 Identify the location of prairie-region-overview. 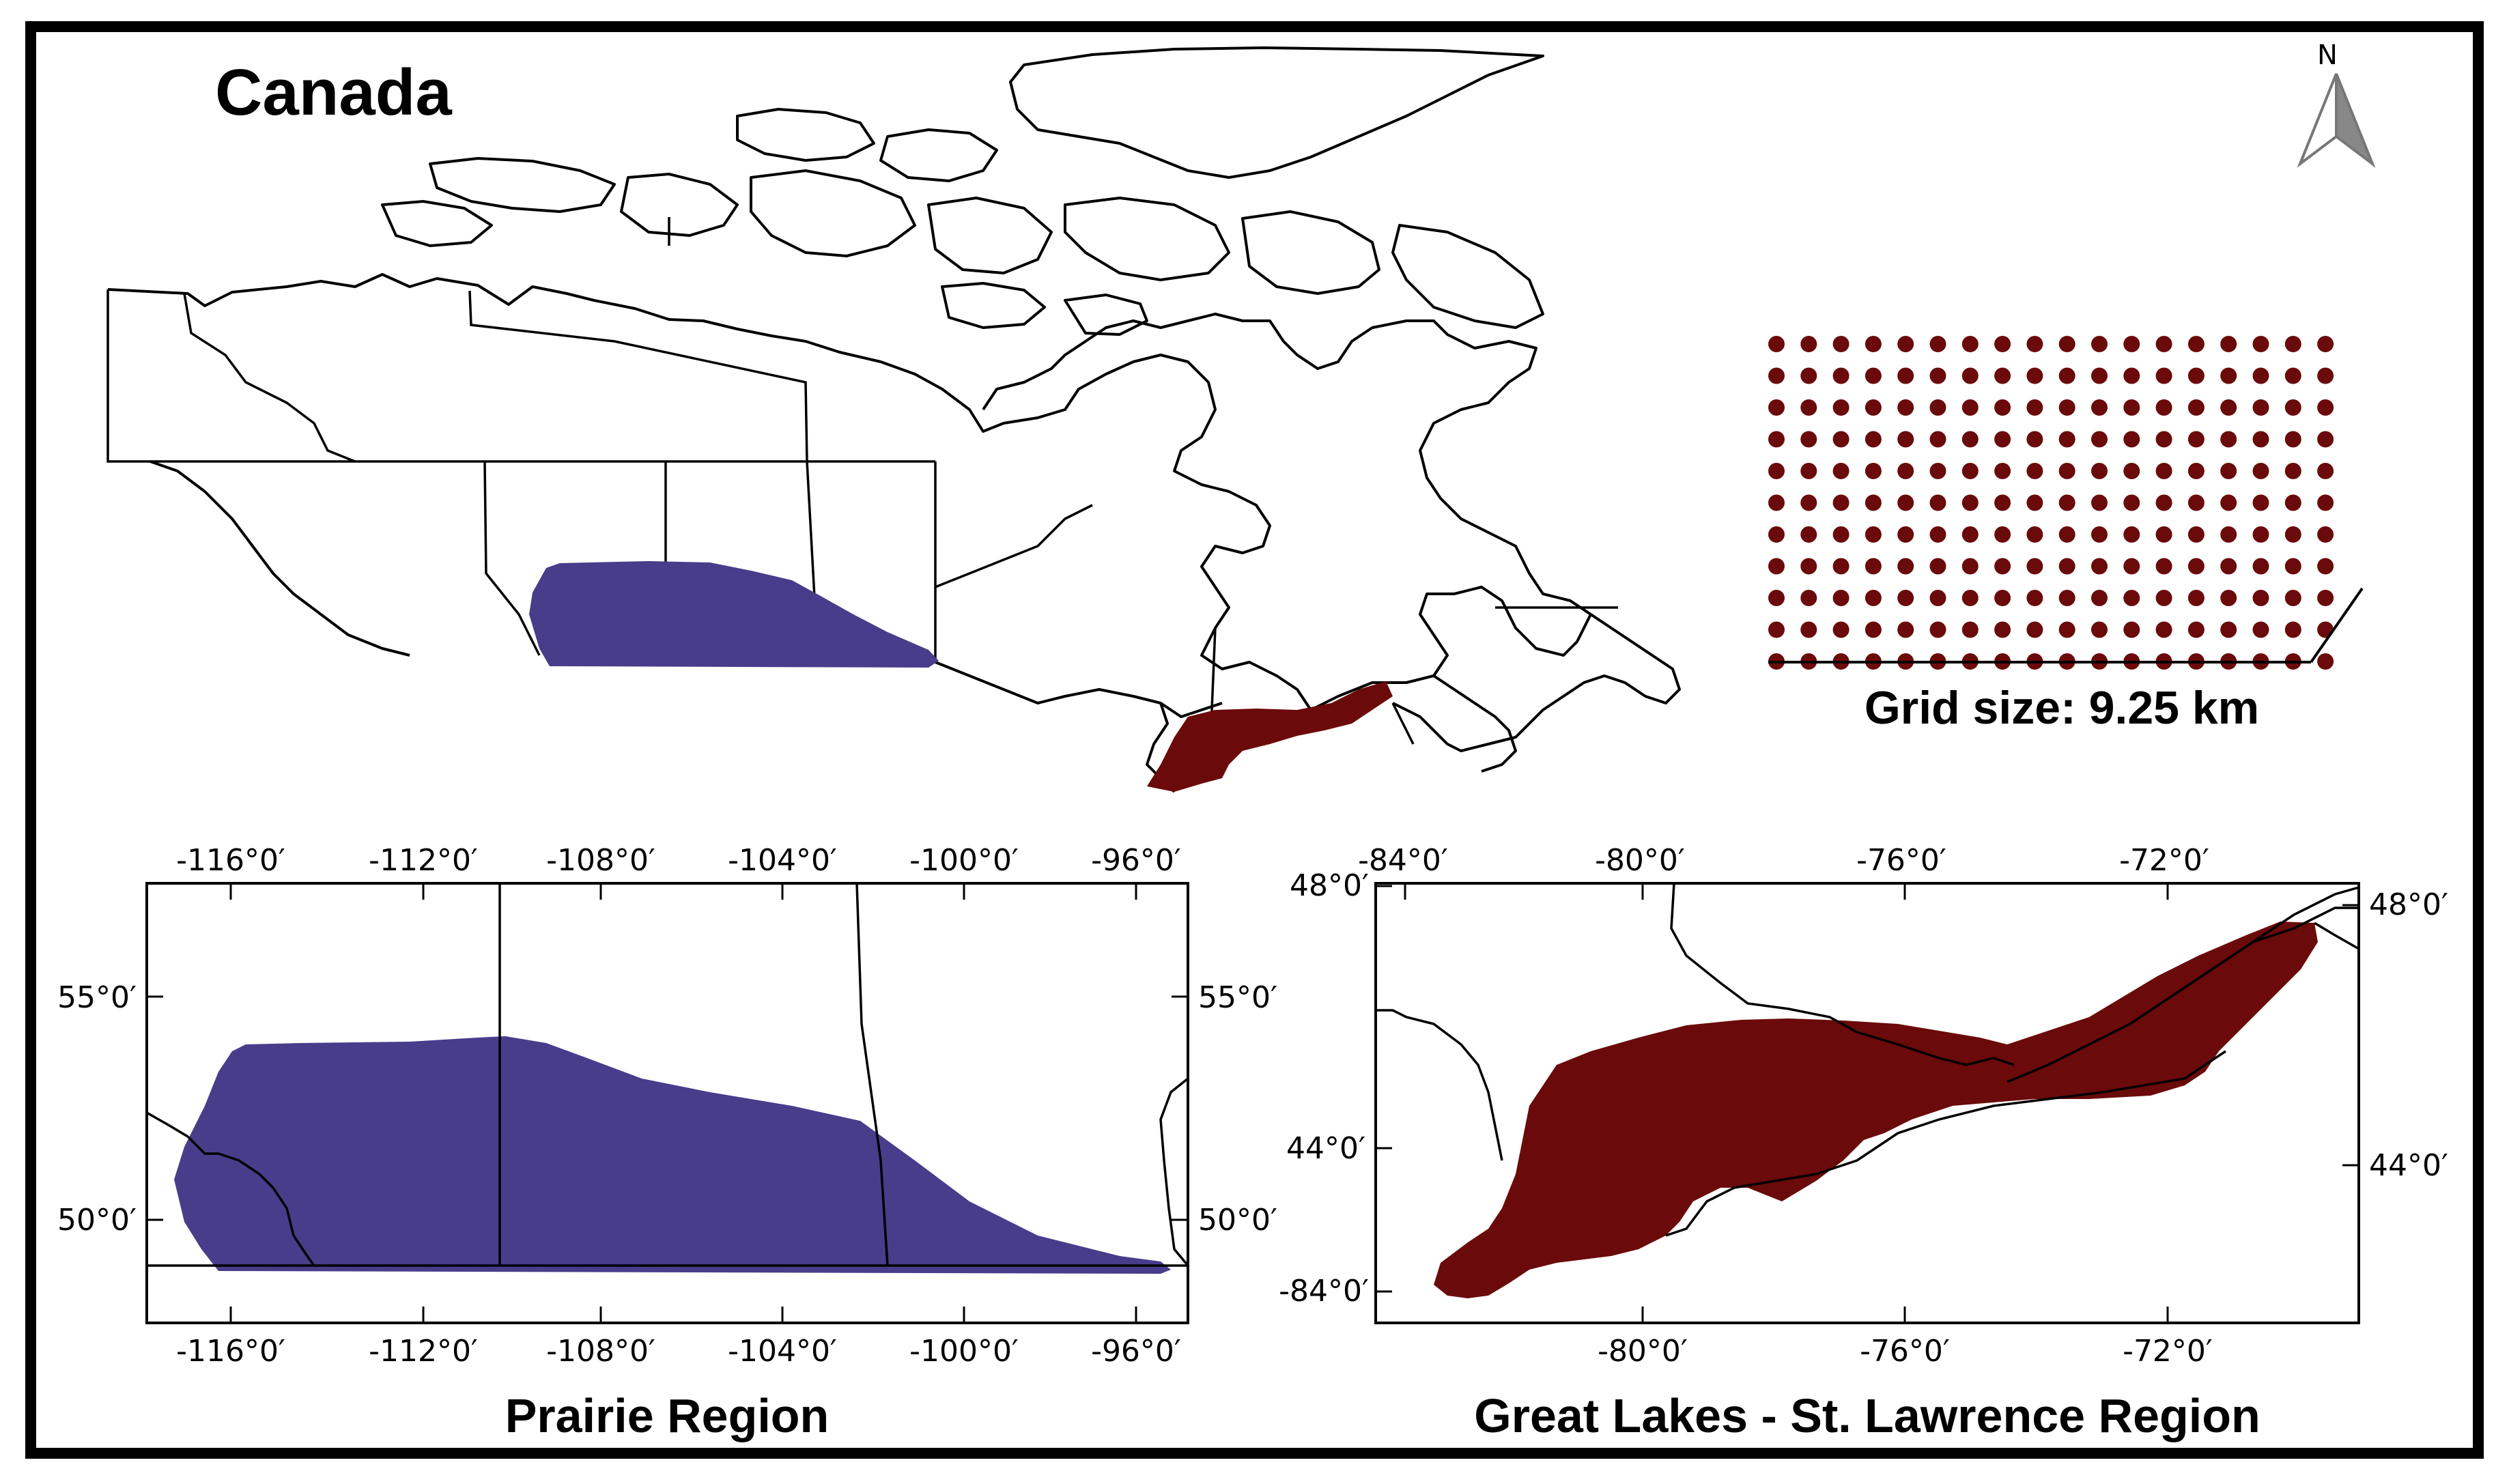
(734, 614).